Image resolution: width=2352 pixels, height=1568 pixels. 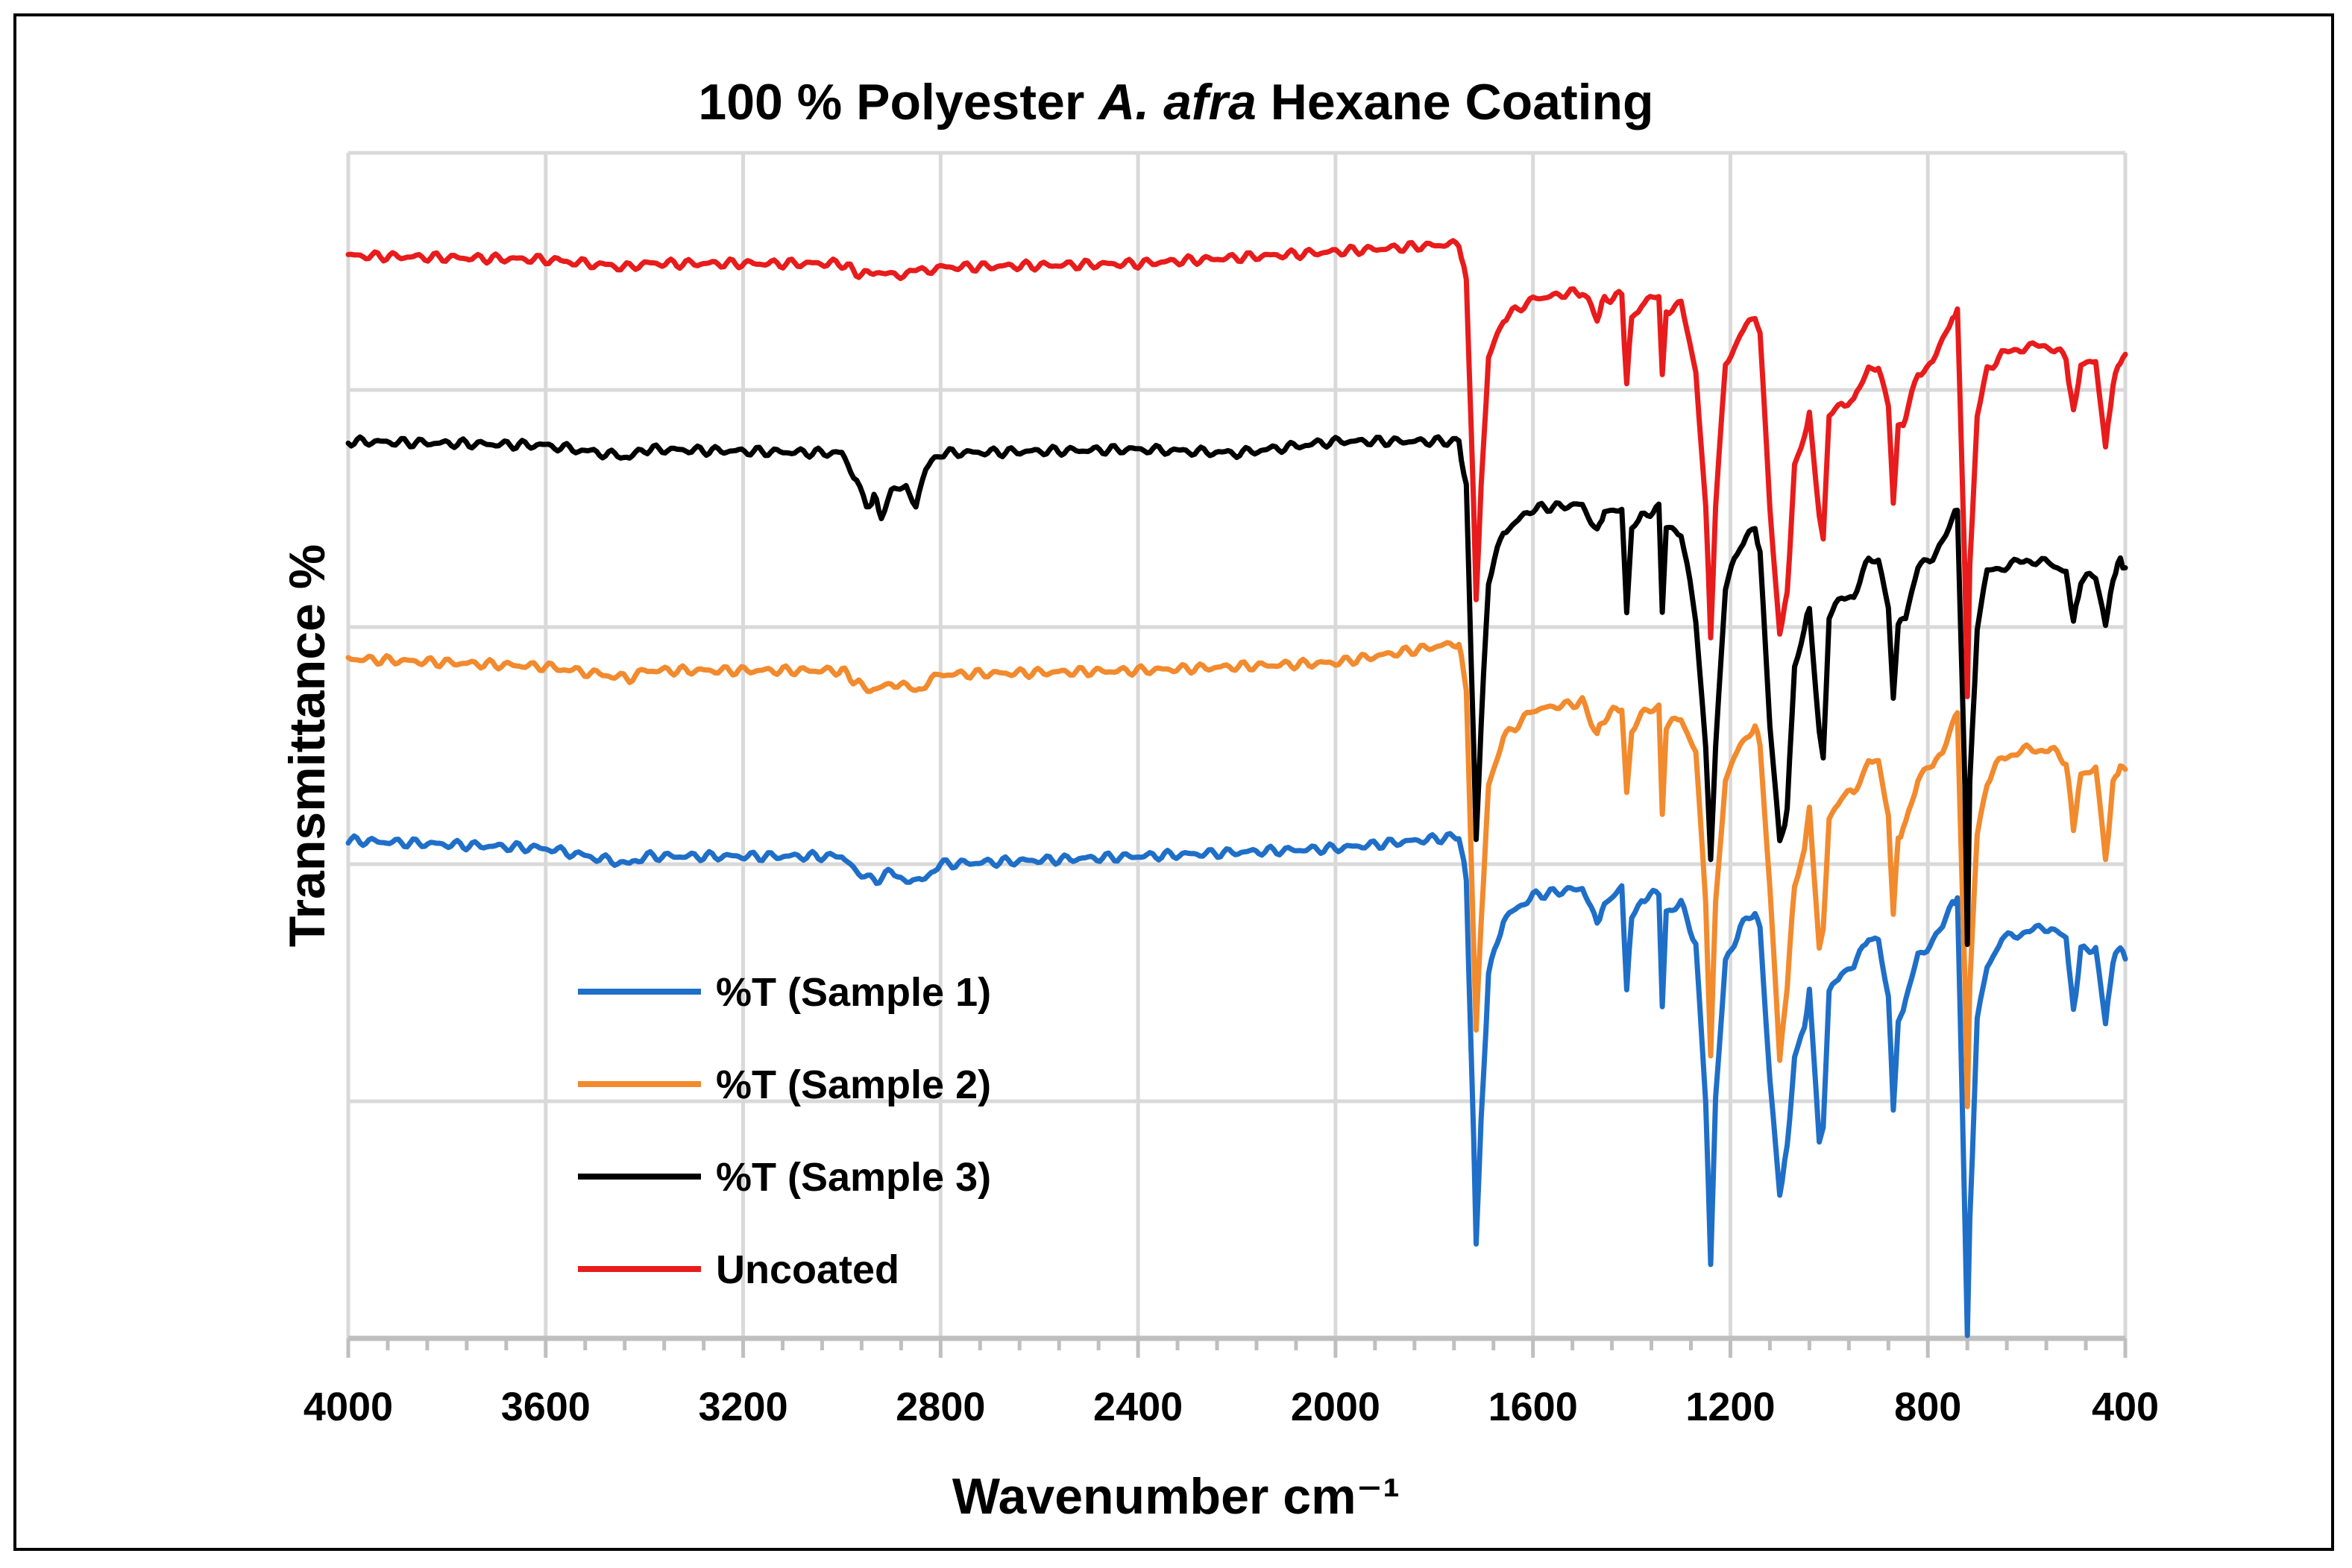 I want to click on x-tick-label-4000: 4000, so click(x=348, y=1407).